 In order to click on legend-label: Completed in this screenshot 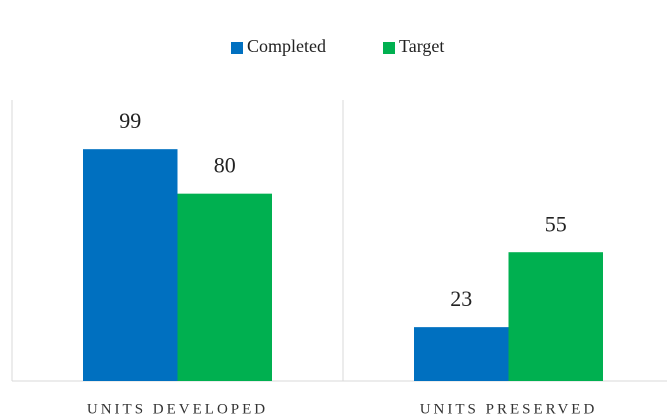, I will do `click(286, 46)`.